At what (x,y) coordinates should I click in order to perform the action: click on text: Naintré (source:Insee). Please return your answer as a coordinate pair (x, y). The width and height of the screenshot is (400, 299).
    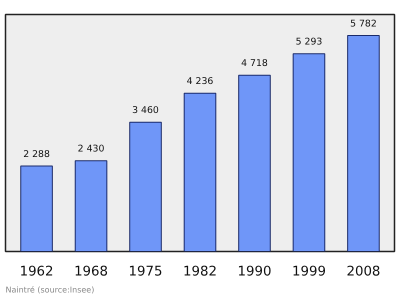
    Looking at the image, I should click on (50, 290).